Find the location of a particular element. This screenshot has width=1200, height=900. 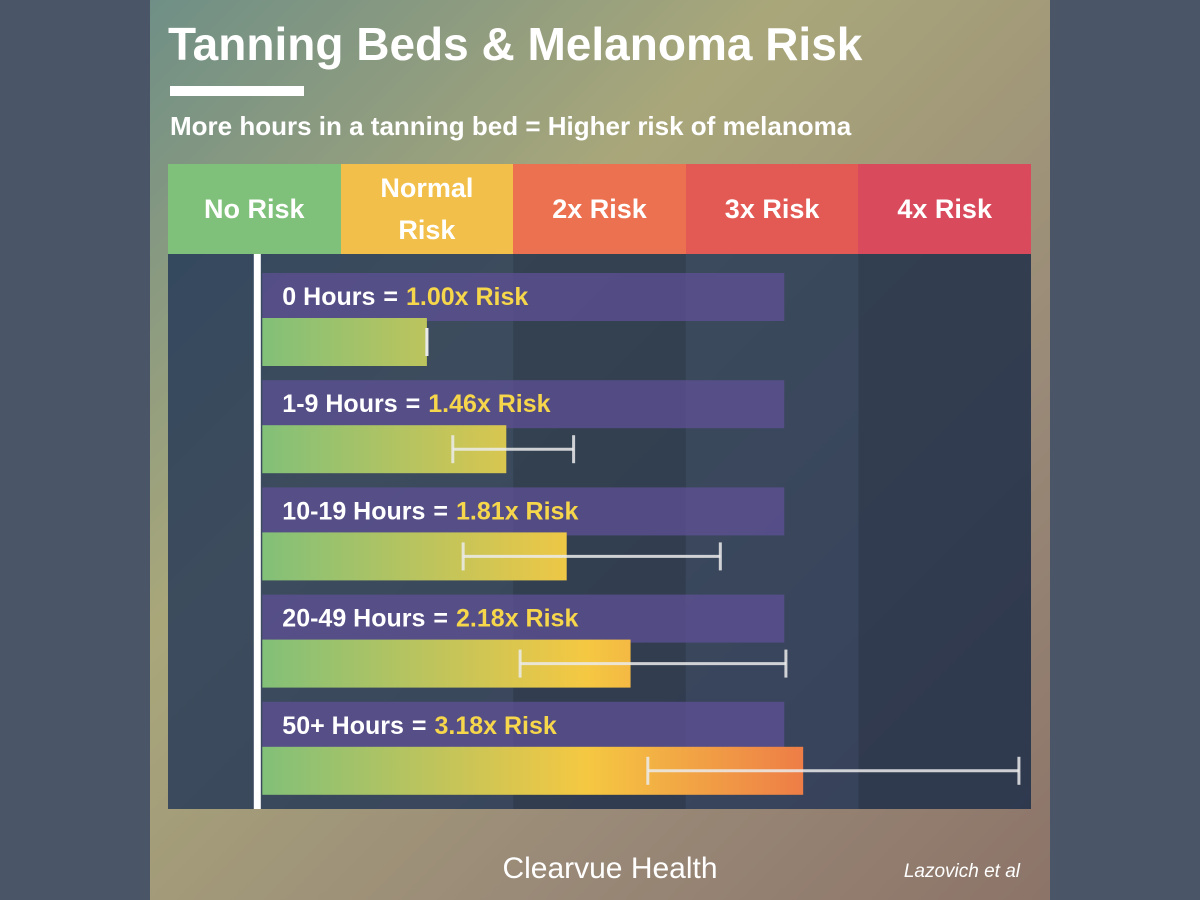

risk-band: No Risk is located at coordinates (254, 209).